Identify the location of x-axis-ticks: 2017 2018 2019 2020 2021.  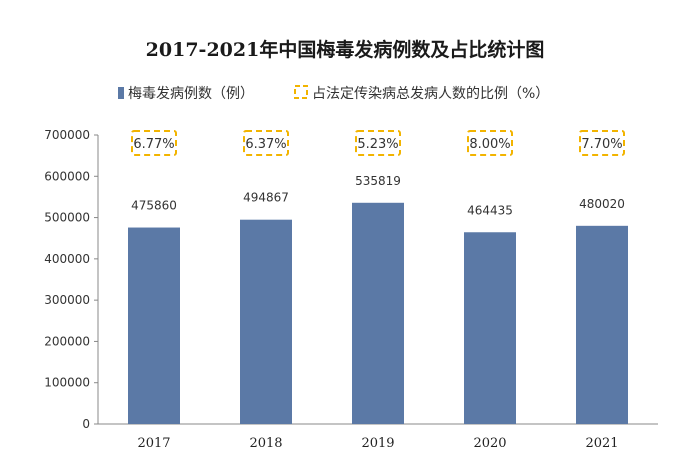
(377, 443).